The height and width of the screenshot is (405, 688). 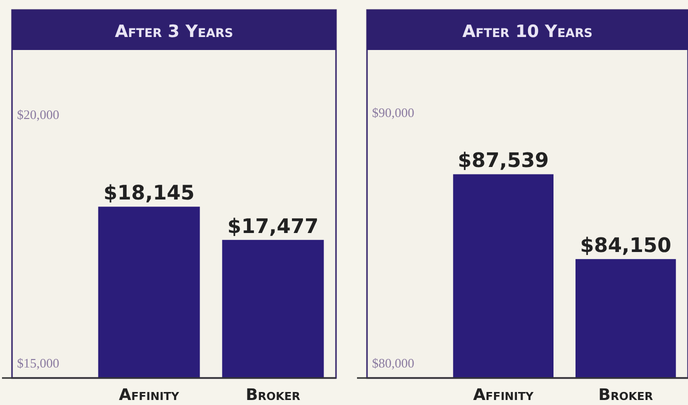 What do you see at coordinates (38, 363) in the screenshot?
I see `y-tick-label: $15,000` at bounding box center [38, 363].